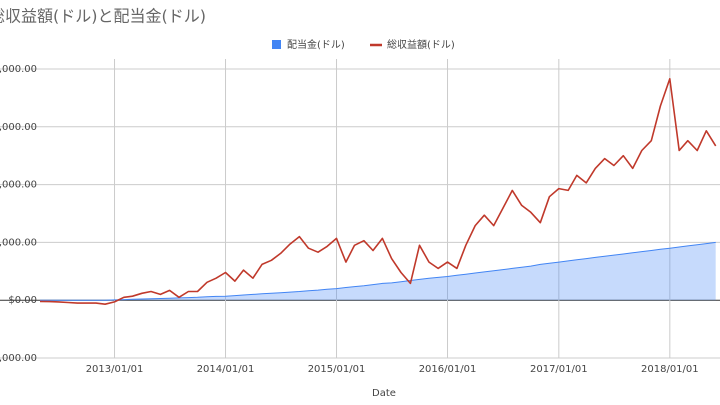 This screenshot has height=405, width=720. What do you see at coordinates (316, 44) in the screenshot?
I see `legend-label: 配当金(ドル)` at bounding box center [316, 44].